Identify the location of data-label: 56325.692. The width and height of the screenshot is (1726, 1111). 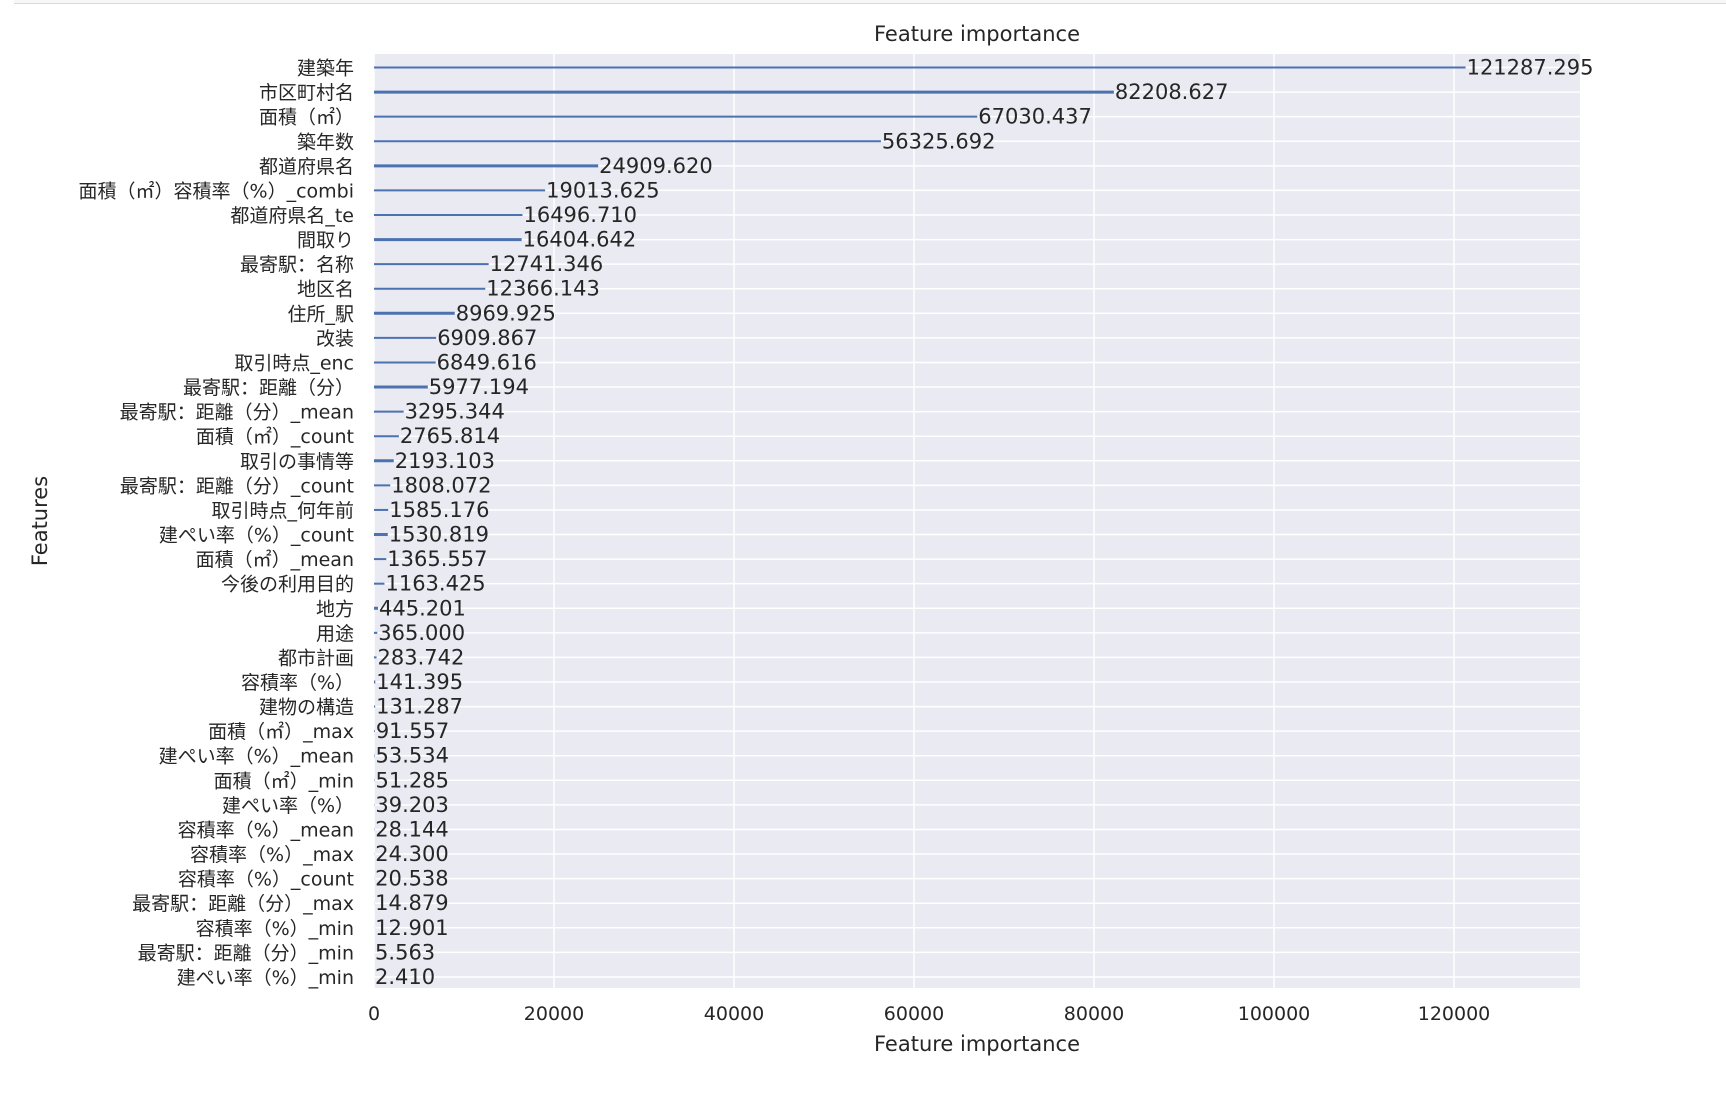
(939, 141).